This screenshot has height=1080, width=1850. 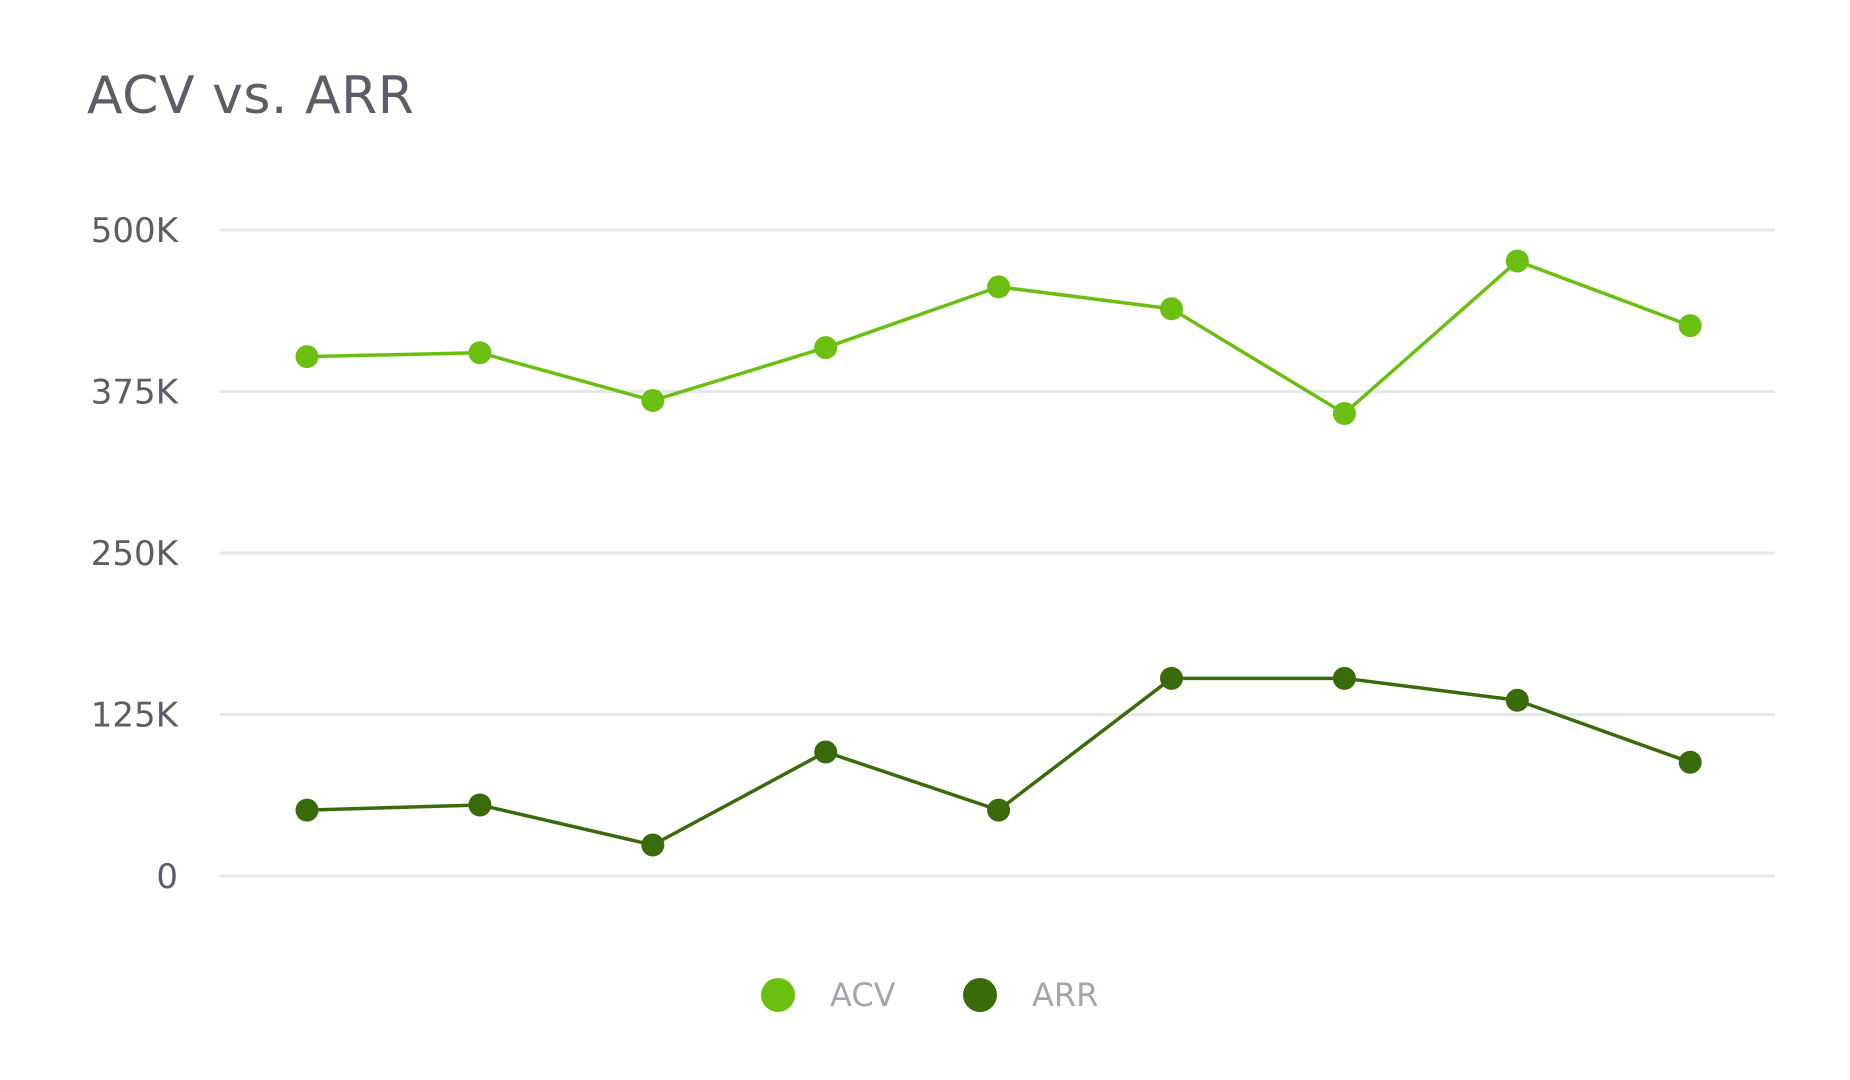 I want to click on y-axis-ticks: 0 125K 250K 375K 500K, so click(x=135, y=554).